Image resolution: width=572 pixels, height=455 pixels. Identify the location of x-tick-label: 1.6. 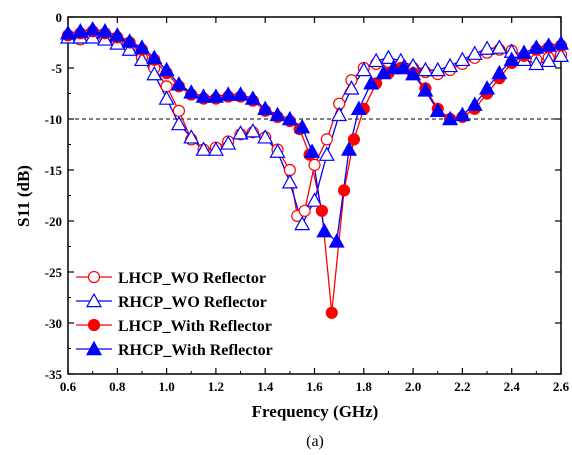
(314, 386).